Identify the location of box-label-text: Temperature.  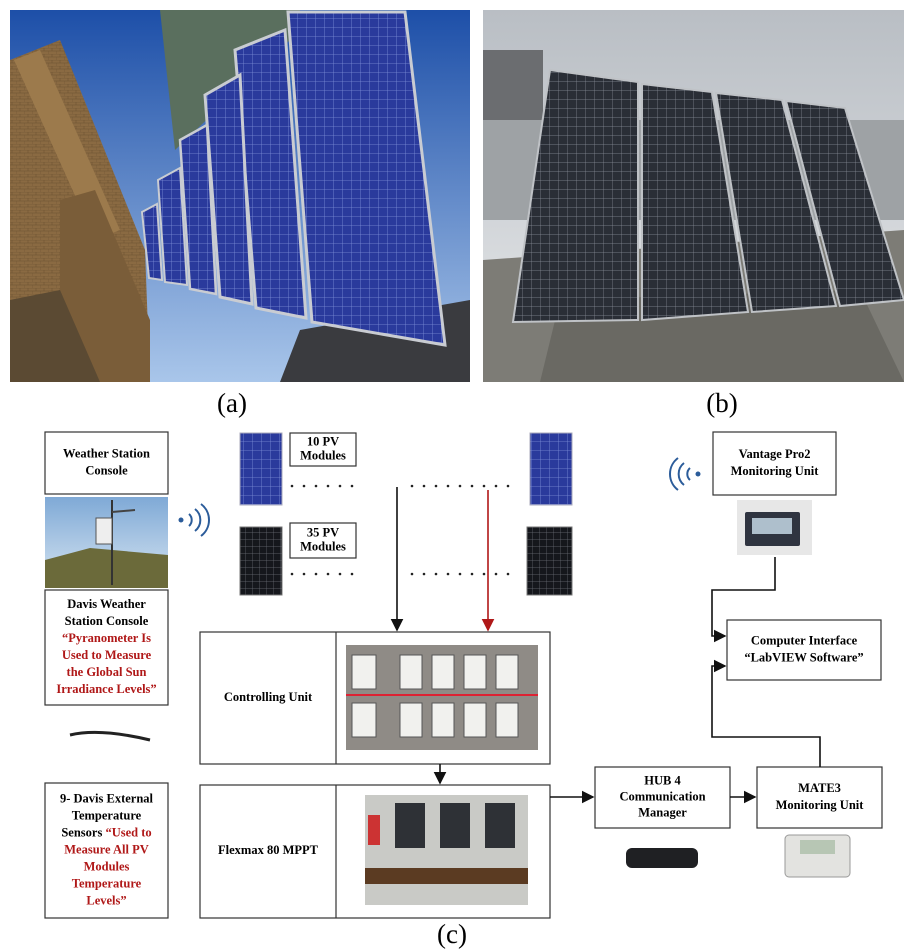
(107, 815).